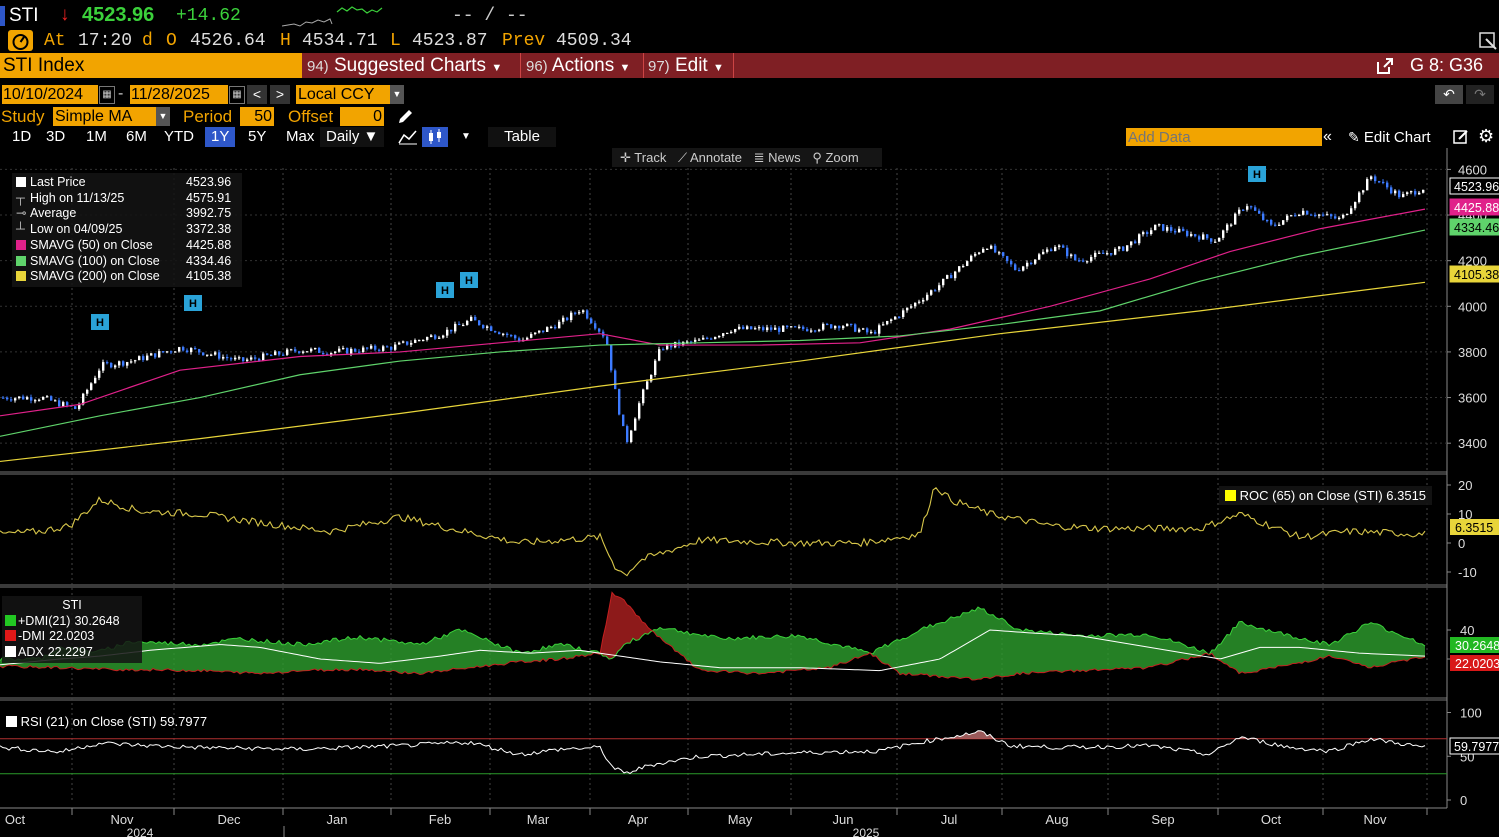  Describe the element at coordinates (1474, 528) in the screenshot. I see `roc-tag-label: 6.3515` at that location.